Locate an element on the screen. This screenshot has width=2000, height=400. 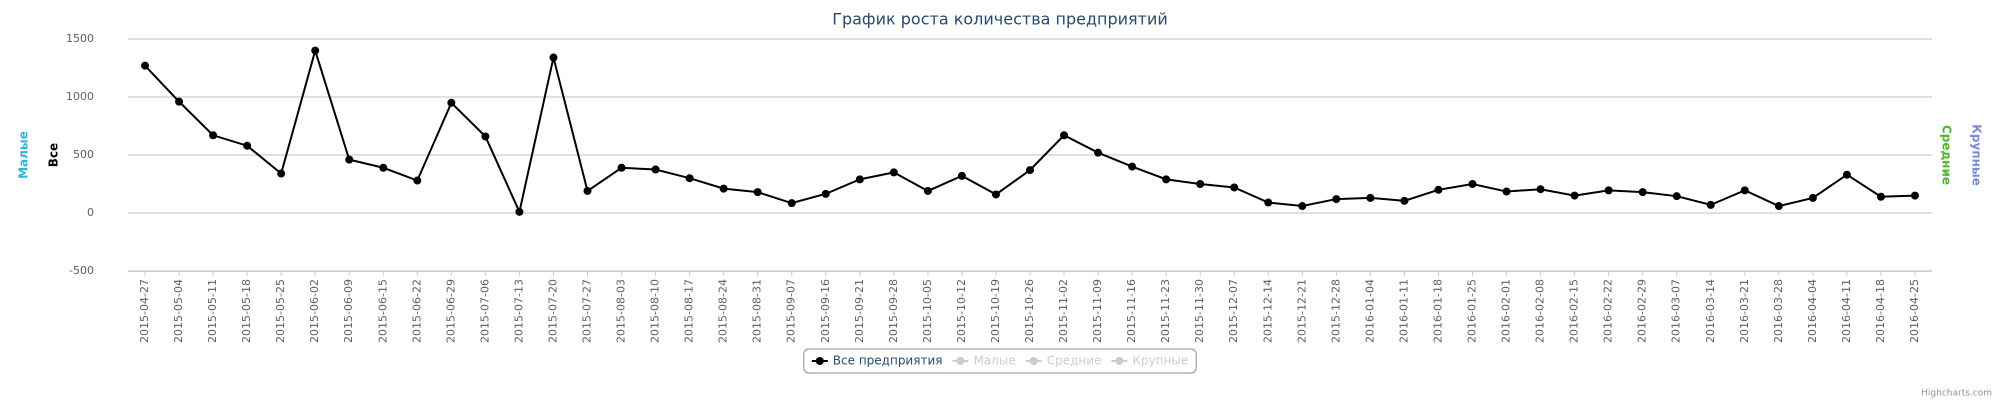
x-tick-label: 2015-09-28 is located at coordinates (893, 311).